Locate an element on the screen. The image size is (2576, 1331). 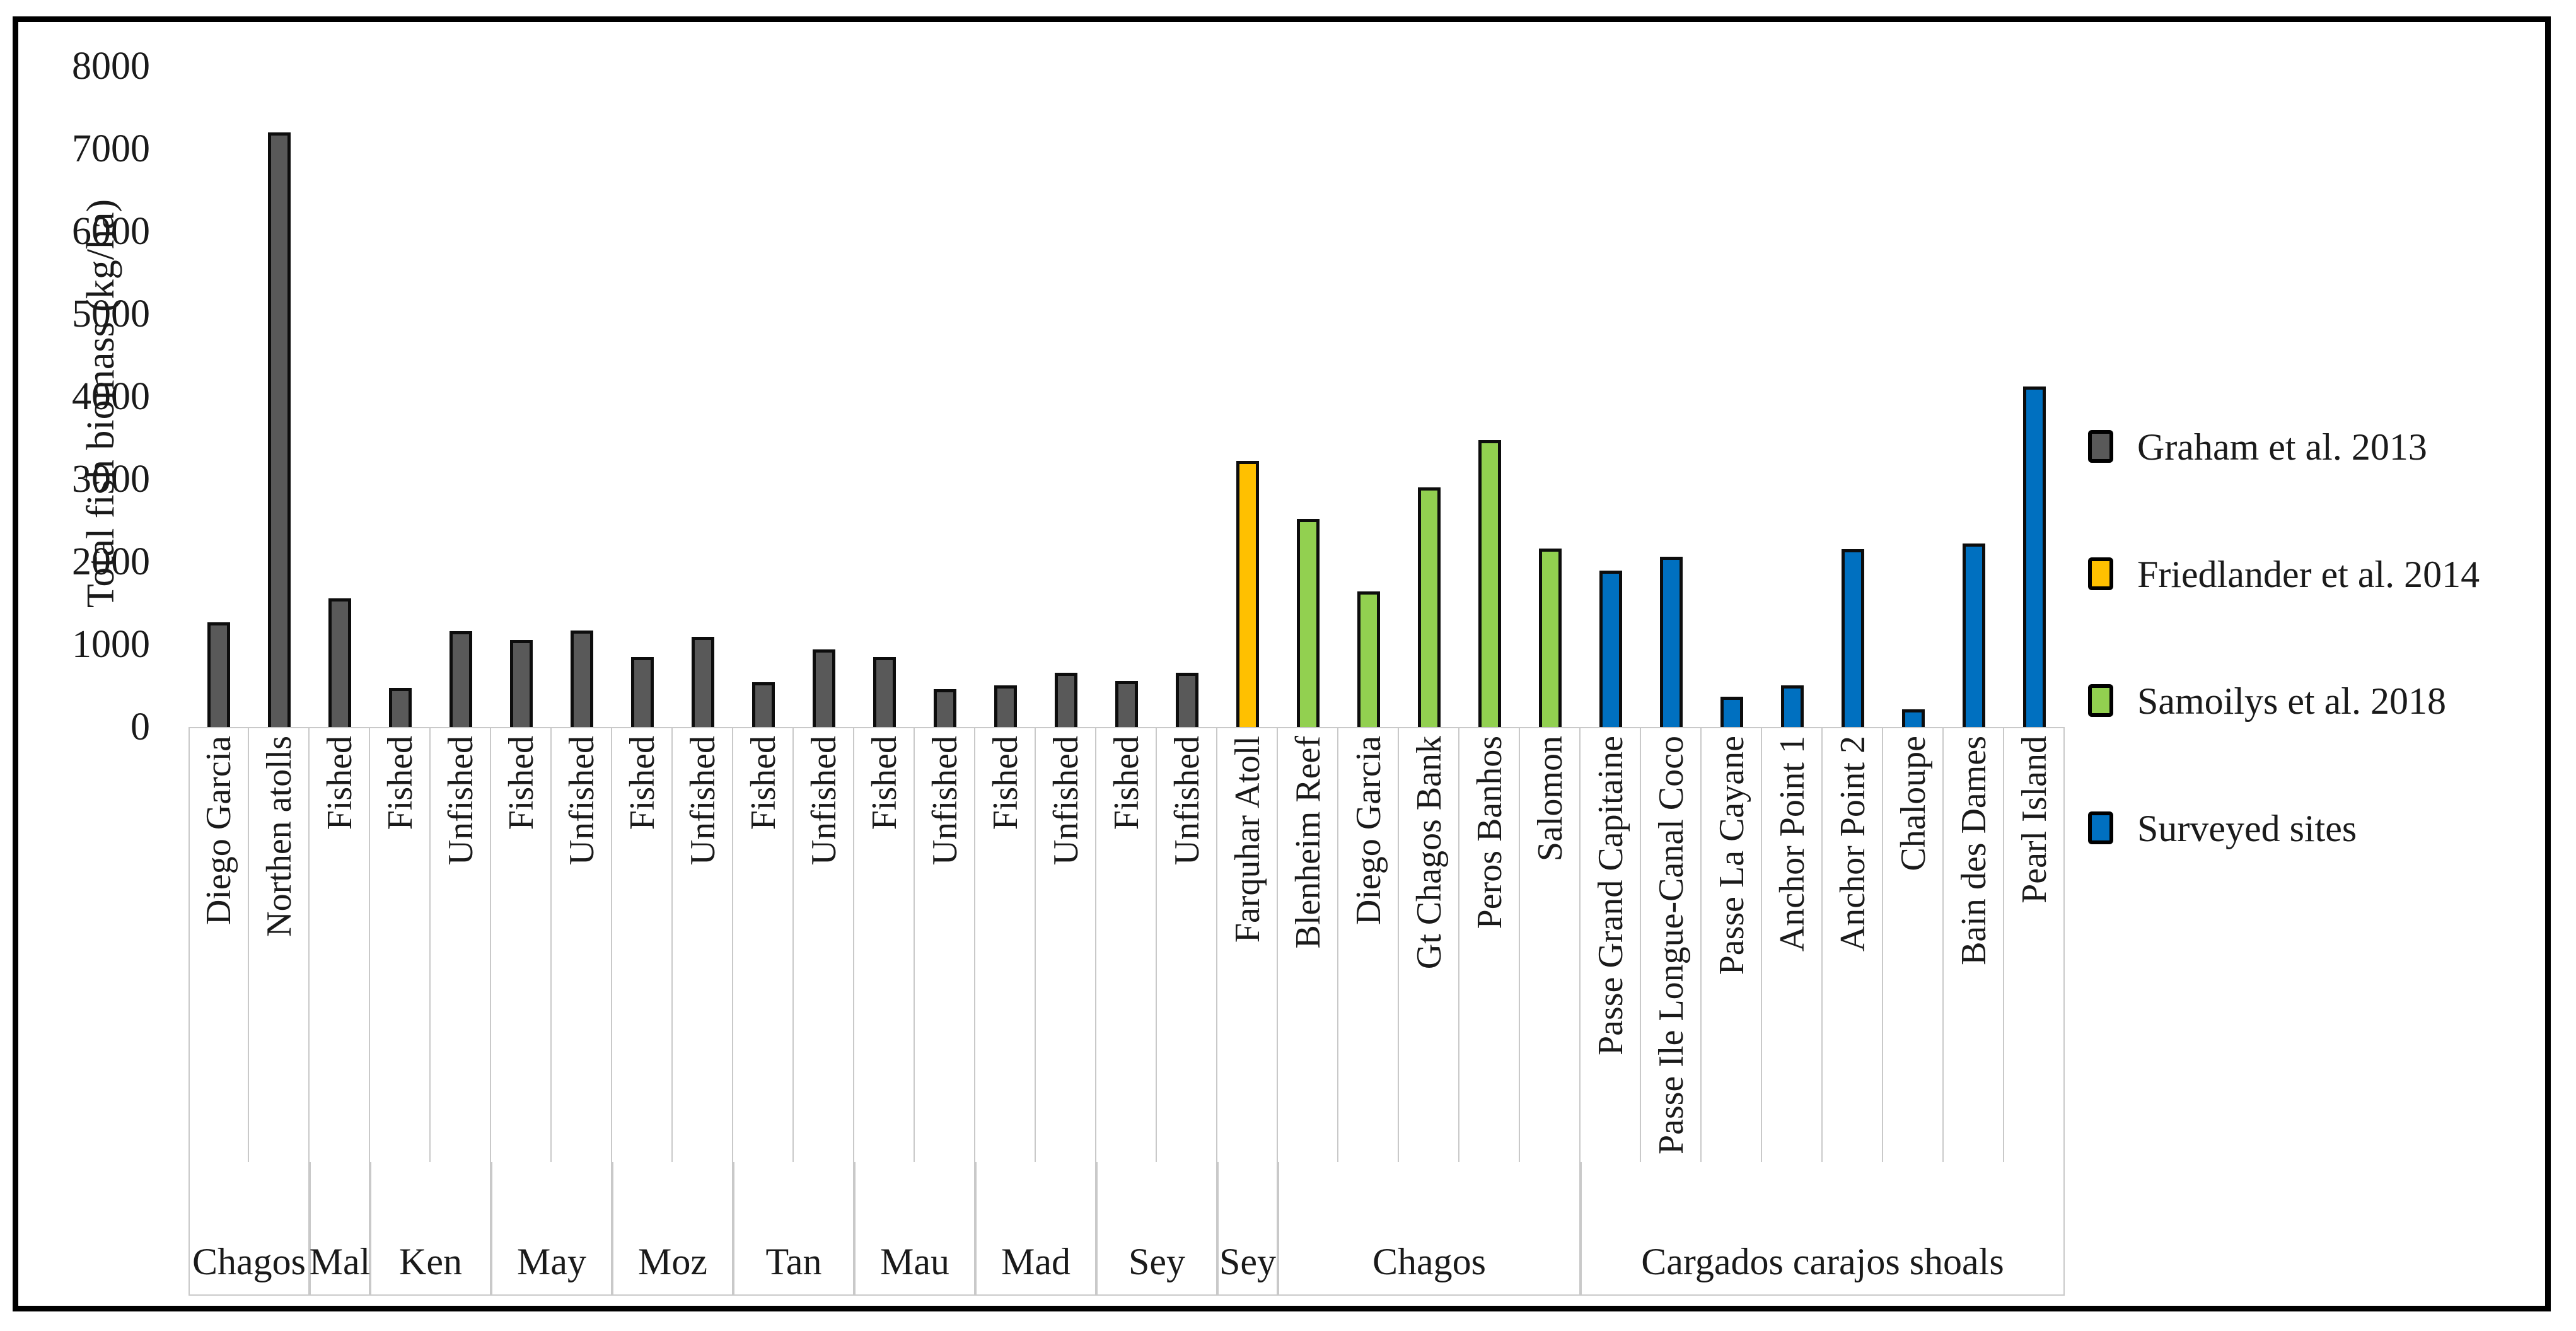
site-label-text: Chaloupe is located at coordinates (1914, 803).